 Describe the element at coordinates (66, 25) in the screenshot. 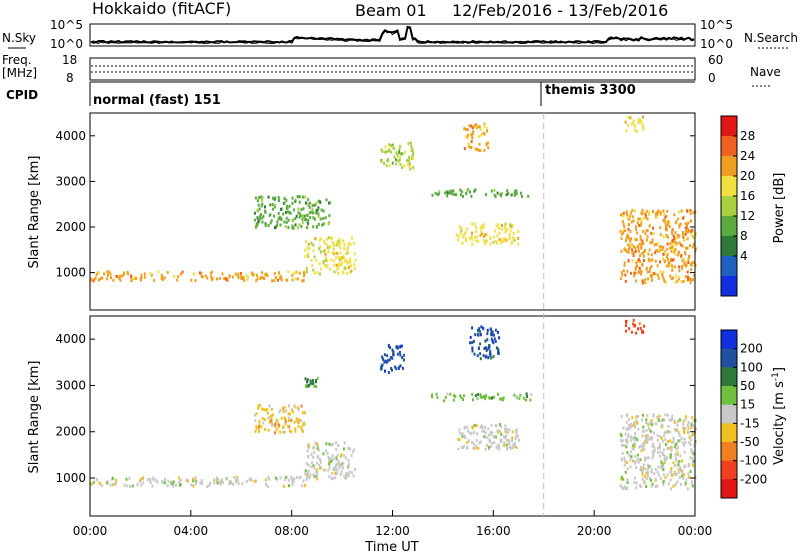

I see `noise-left-top-tick: 10^5` at that location.